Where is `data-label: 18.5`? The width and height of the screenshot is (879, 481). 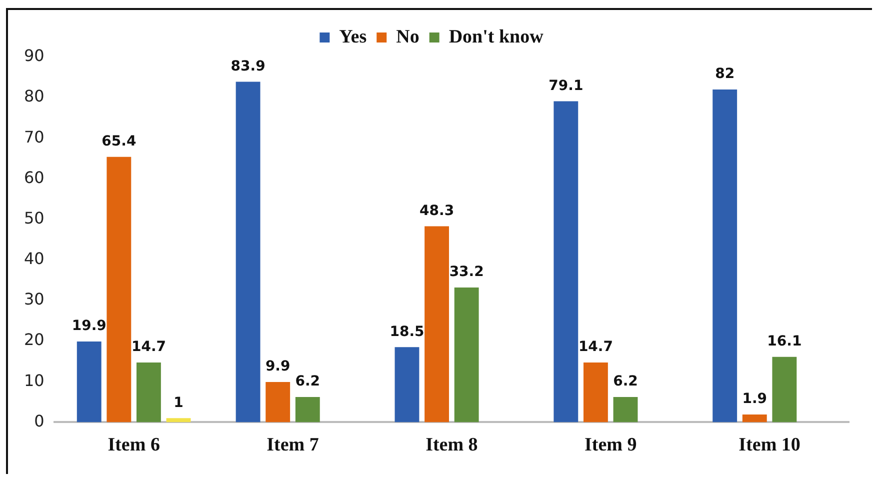 data-label: 18.5 is located at coordinates (407, 332).